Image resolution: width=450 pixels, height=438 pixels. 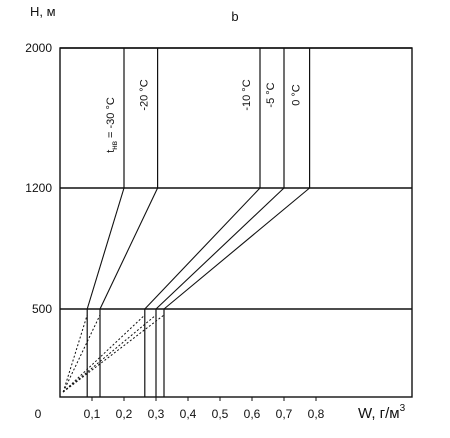 I want to click on x-tick-label-7: 0,7, so click(x=284, y=414).